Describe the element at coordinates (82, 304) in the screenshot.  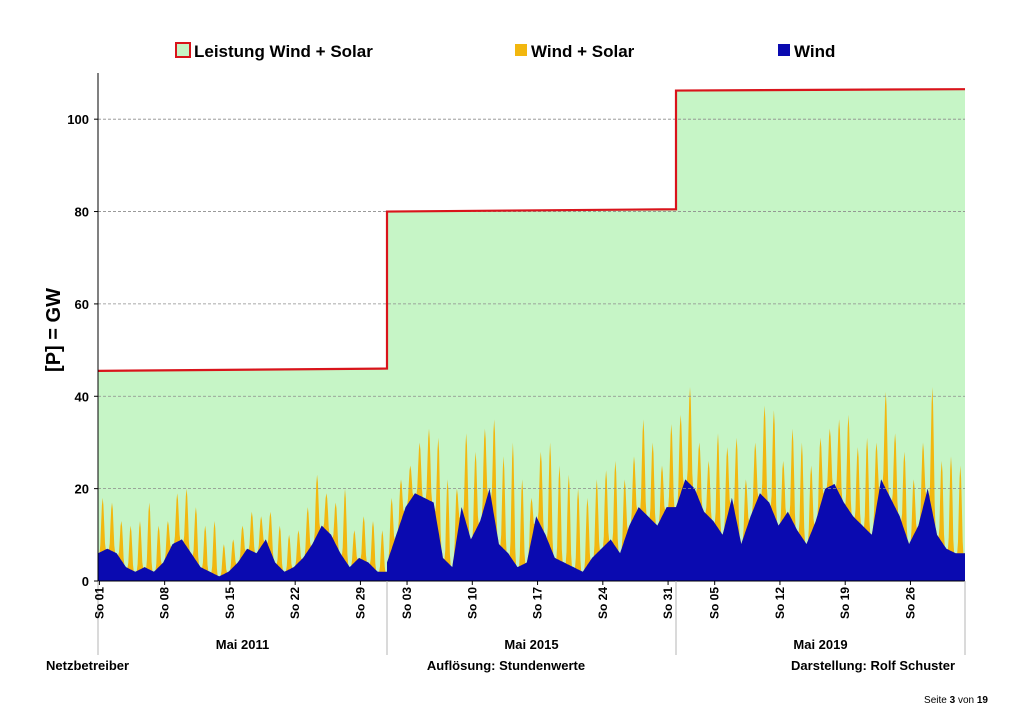
I see `y-tick-label-60: 60` at that location.